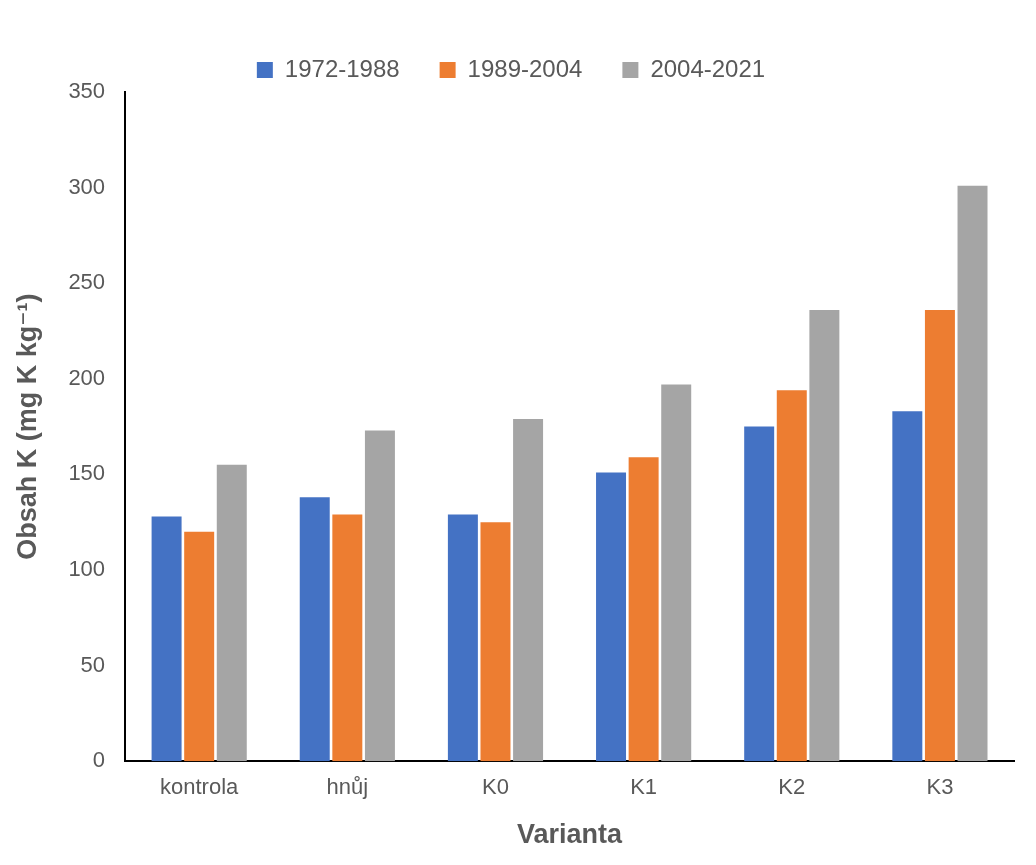 This screenshot has width=1036, height=865. Describe the element at coordinates (792, 787) in the screenshot. I see `x-tick-label: K2` at that location.